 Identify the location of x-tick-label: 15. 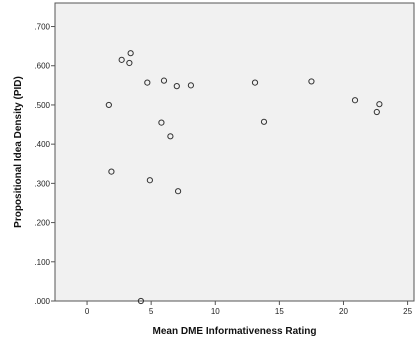
(279, 311).